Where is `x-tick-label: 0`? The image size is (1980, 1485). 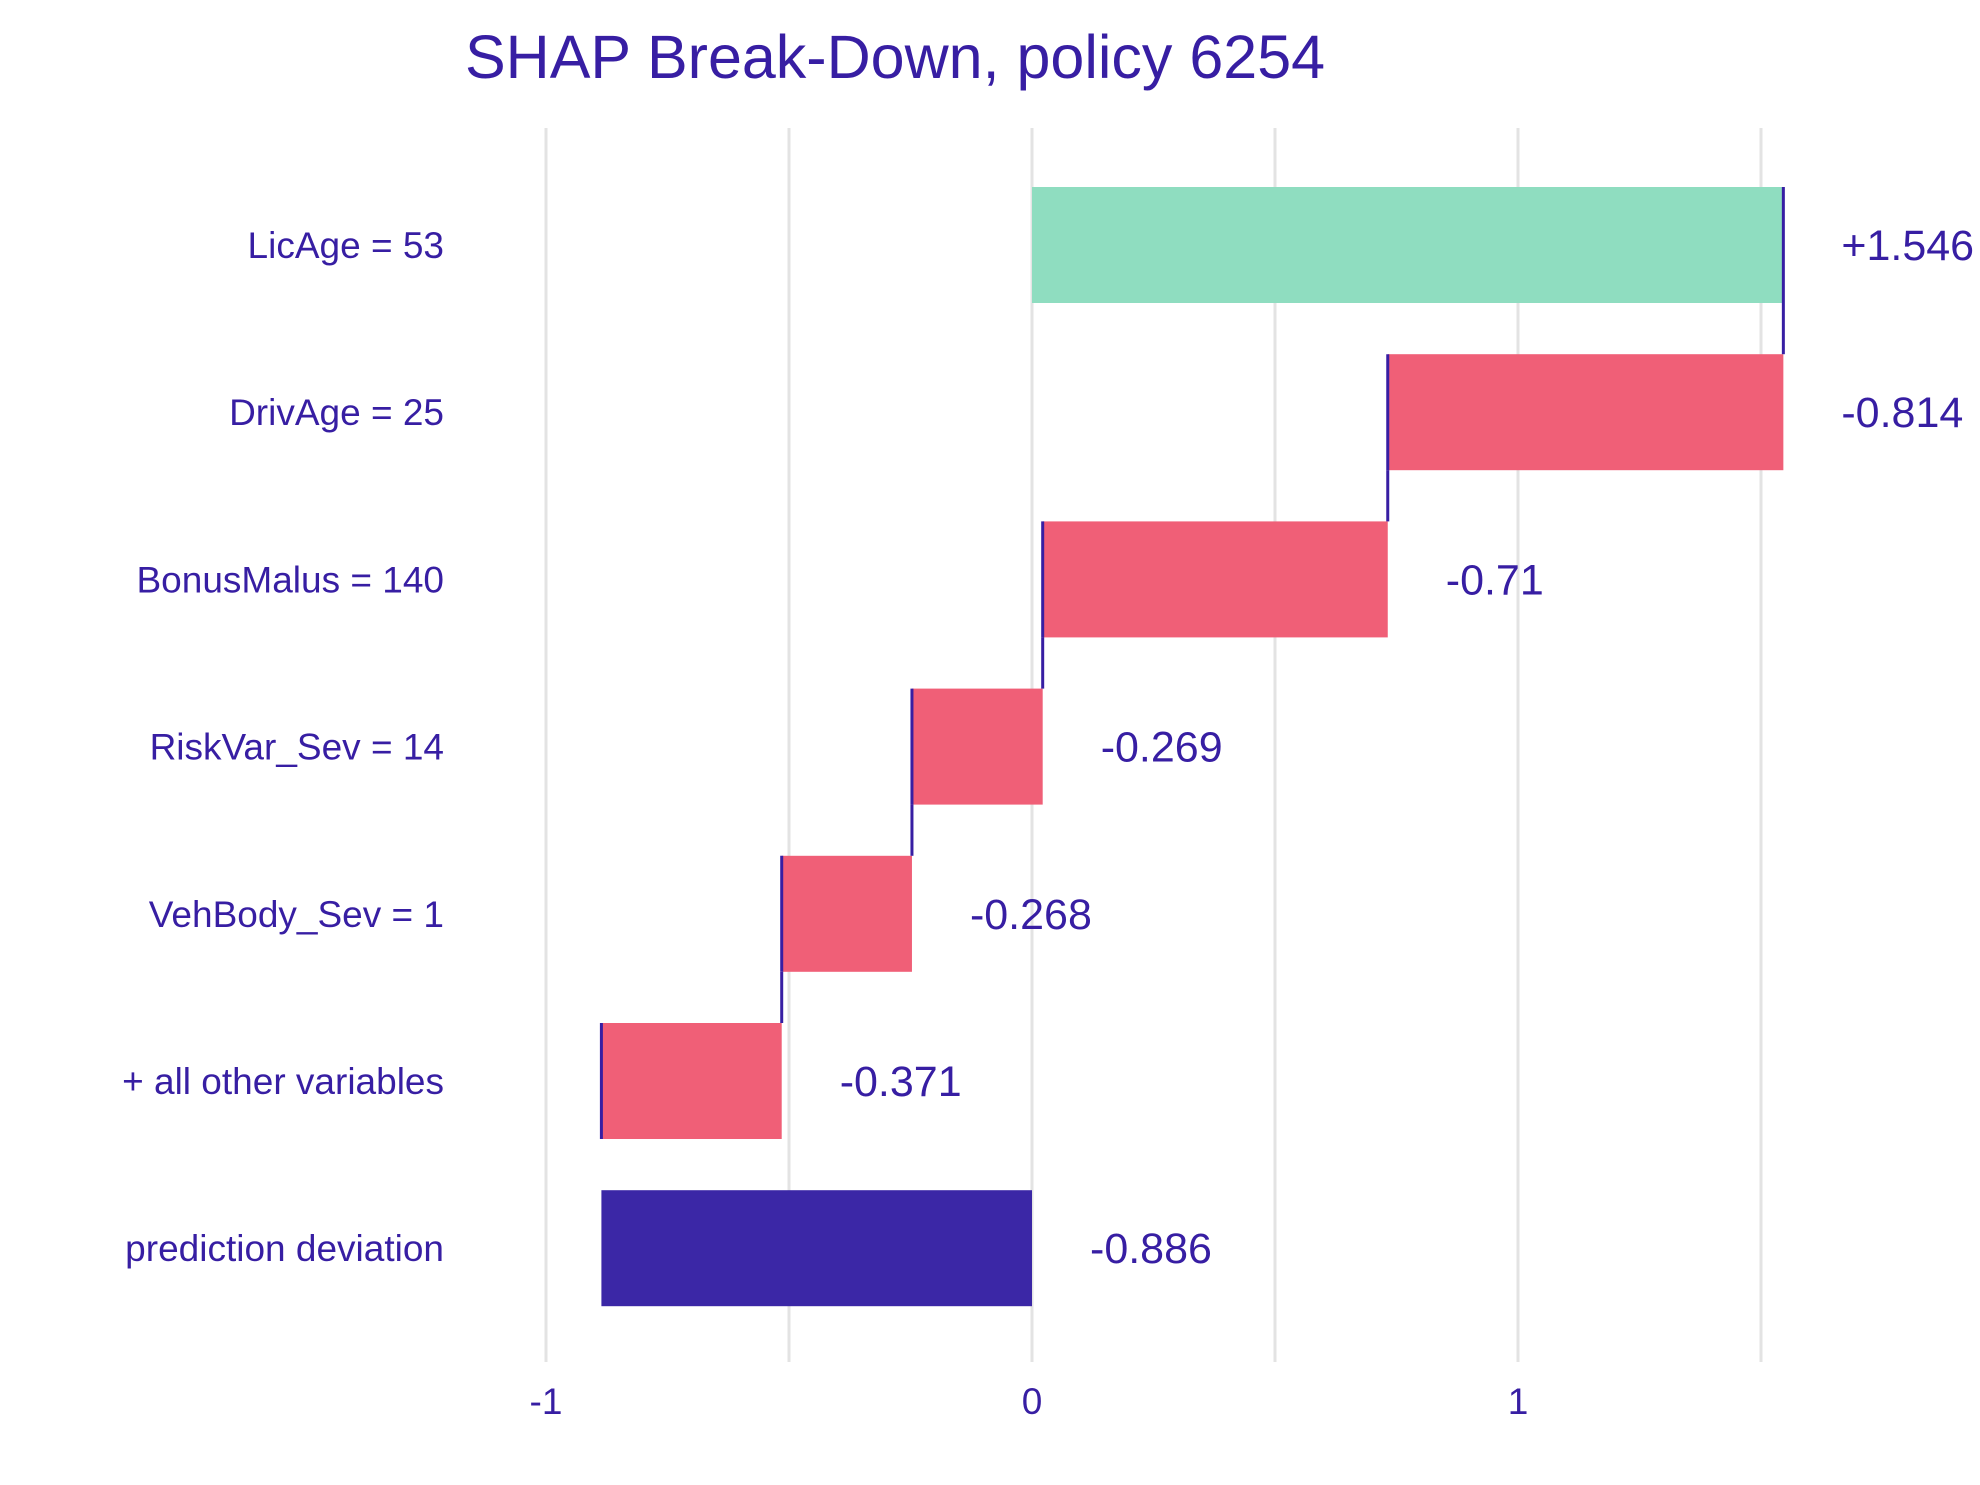 x-tick-label: 0 is located at coordinates (1032, 1401).